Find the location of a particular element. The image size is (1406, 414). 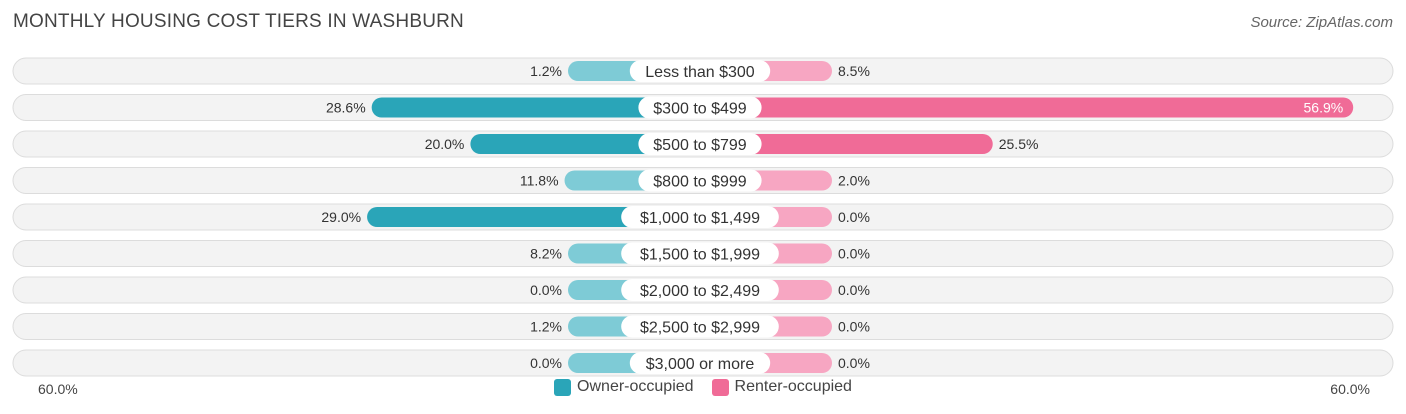

chart-row: $1,000 to $1,499 29.0% 0.0% is located at coordinates (703, 217).